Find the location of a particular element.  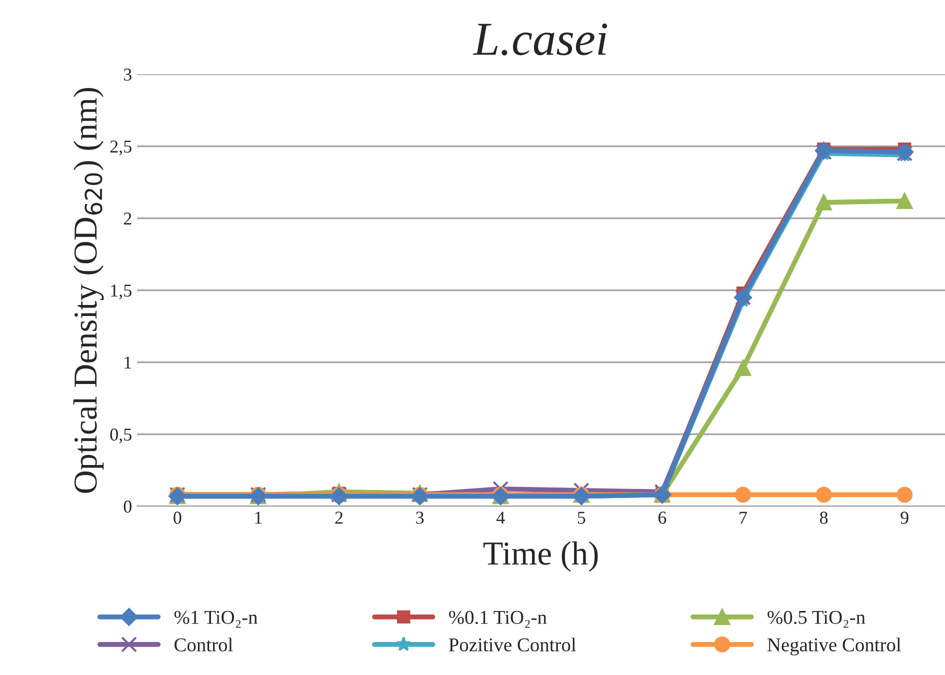

x-tick-label: 5 is located at coordinates (582, 518).